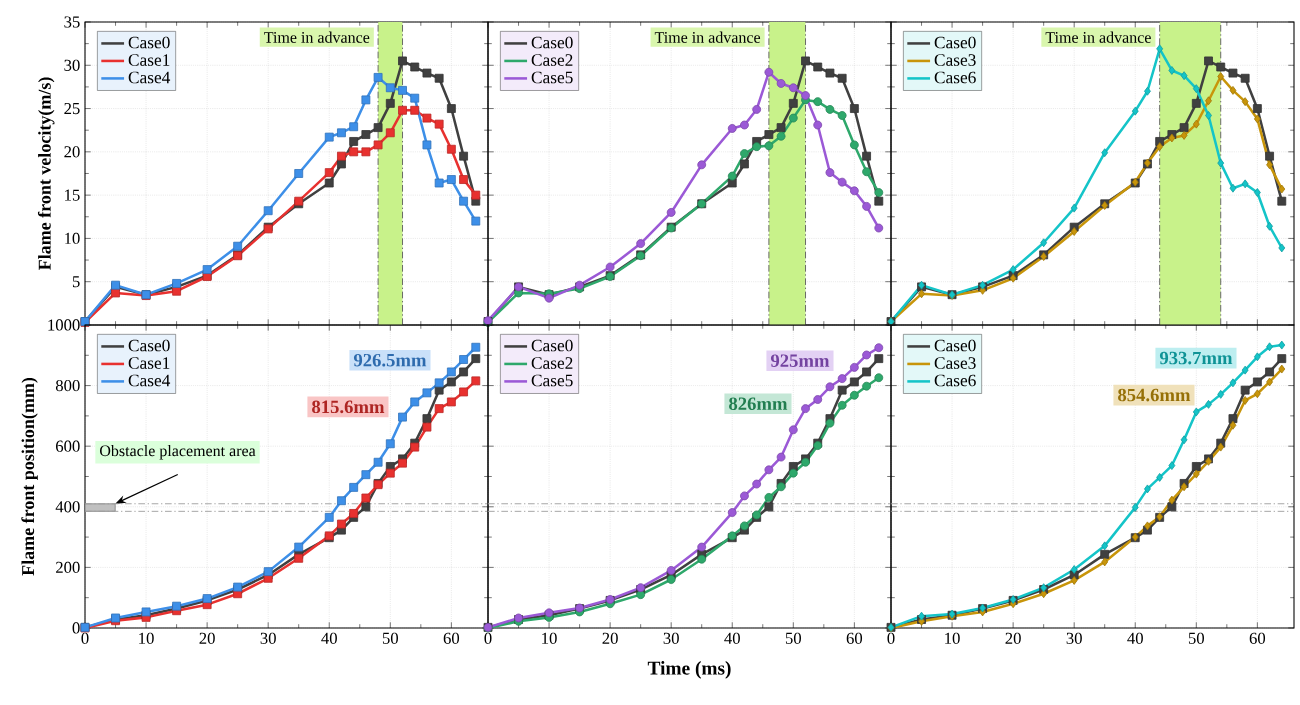 This screenshot has width=1300, height=705. What do you see at coordinates (72, 238) in the screenshot?
I see `y-tick-label: 10` at bounding box center [72, 238].